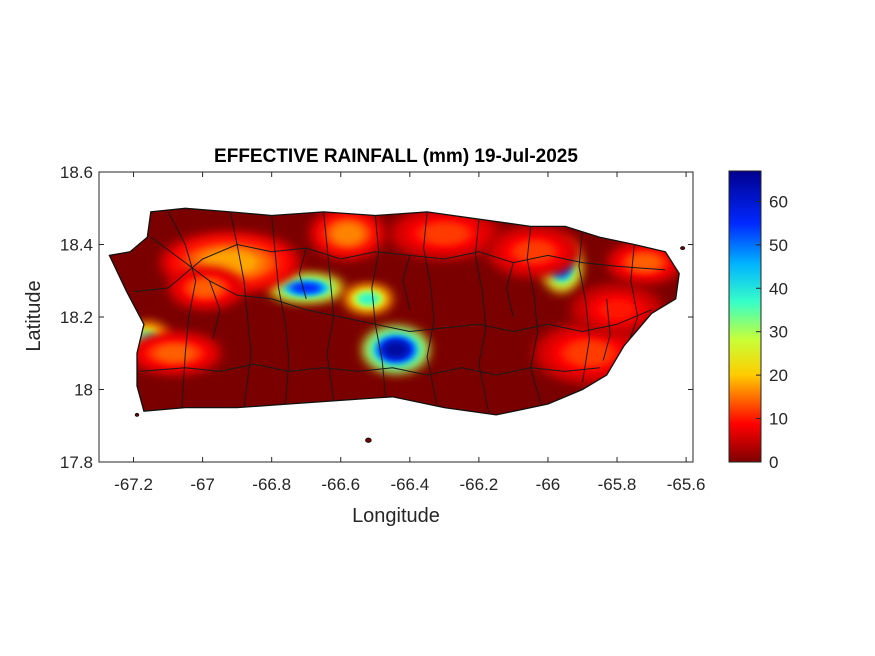  I want to click on colorbar-gradient, so click(745, 316).